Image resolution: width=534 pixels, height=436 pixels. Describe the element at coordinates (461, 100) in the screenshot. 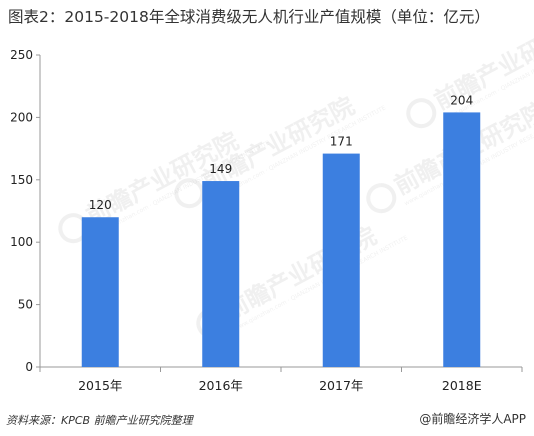

I see `data-label: 204` at that location.